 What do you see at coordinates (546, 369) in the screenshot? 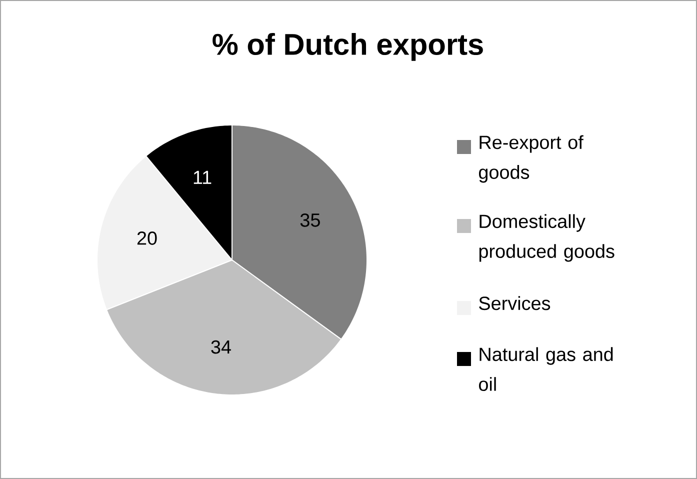
I see `legend-label: Natural gas and oil` at bounding box center [546, 369].